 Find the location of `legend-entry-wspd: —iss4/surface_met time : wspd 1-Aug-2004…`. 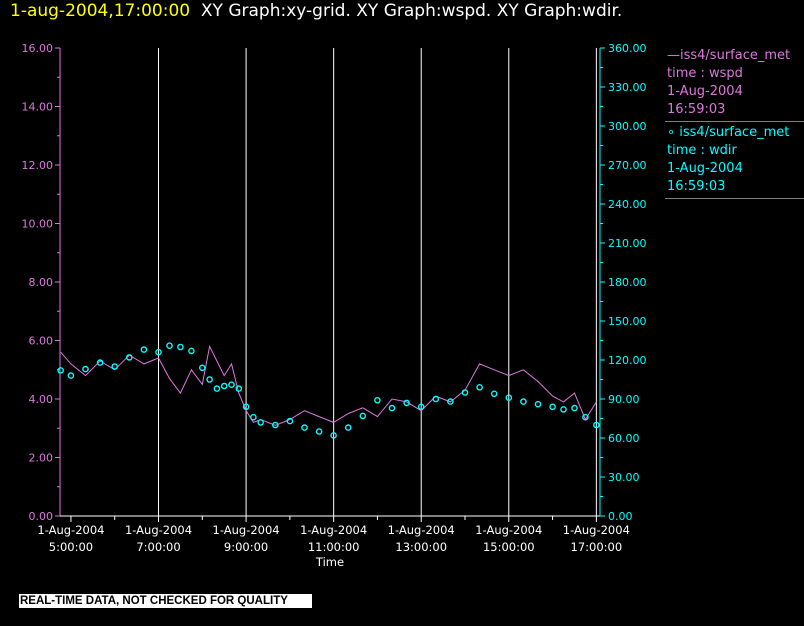

legend-entry-wspd: —iss4/surface_met time : wspd 1-Aug-2004… is located at coordinates (734, 83).